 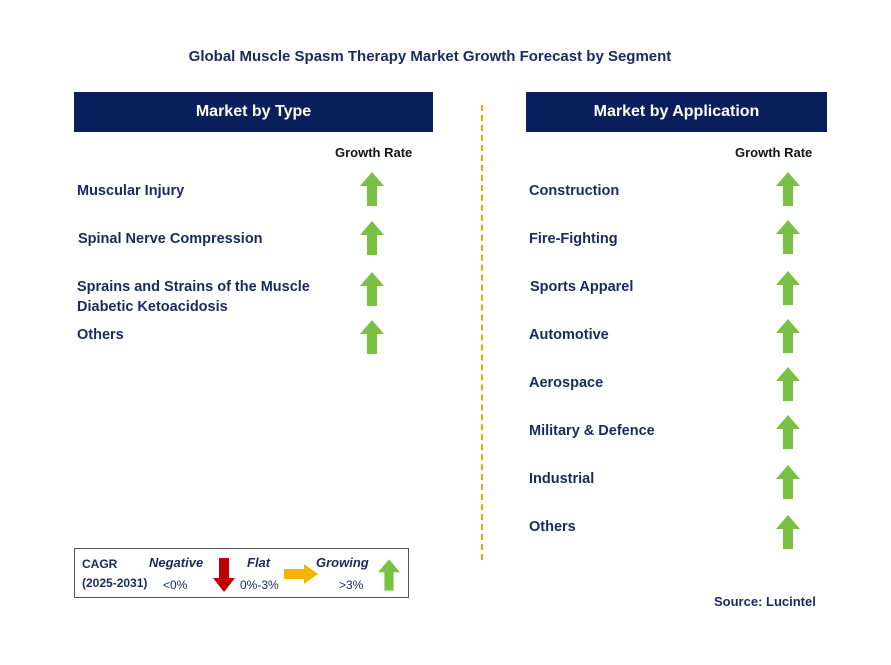 What do you see at coordinates (566, 383) in the screenshot?
I see `application-item-aerospace: Aerospace` at bounding box center [566, 383].